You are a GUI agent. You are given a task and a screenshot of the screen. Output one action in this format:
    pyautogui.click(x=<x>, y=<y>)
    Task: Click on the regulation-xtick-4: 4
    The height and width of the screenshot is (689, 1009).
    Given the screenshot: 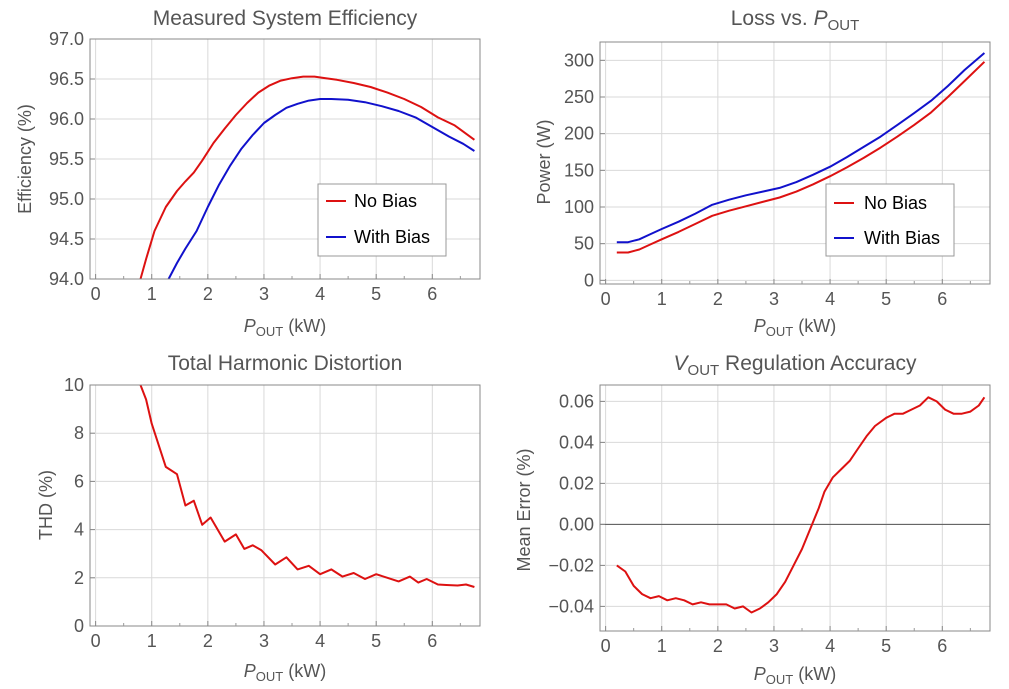 What is the action you would take?
    pyautogui.click(x=830, y=646)
    